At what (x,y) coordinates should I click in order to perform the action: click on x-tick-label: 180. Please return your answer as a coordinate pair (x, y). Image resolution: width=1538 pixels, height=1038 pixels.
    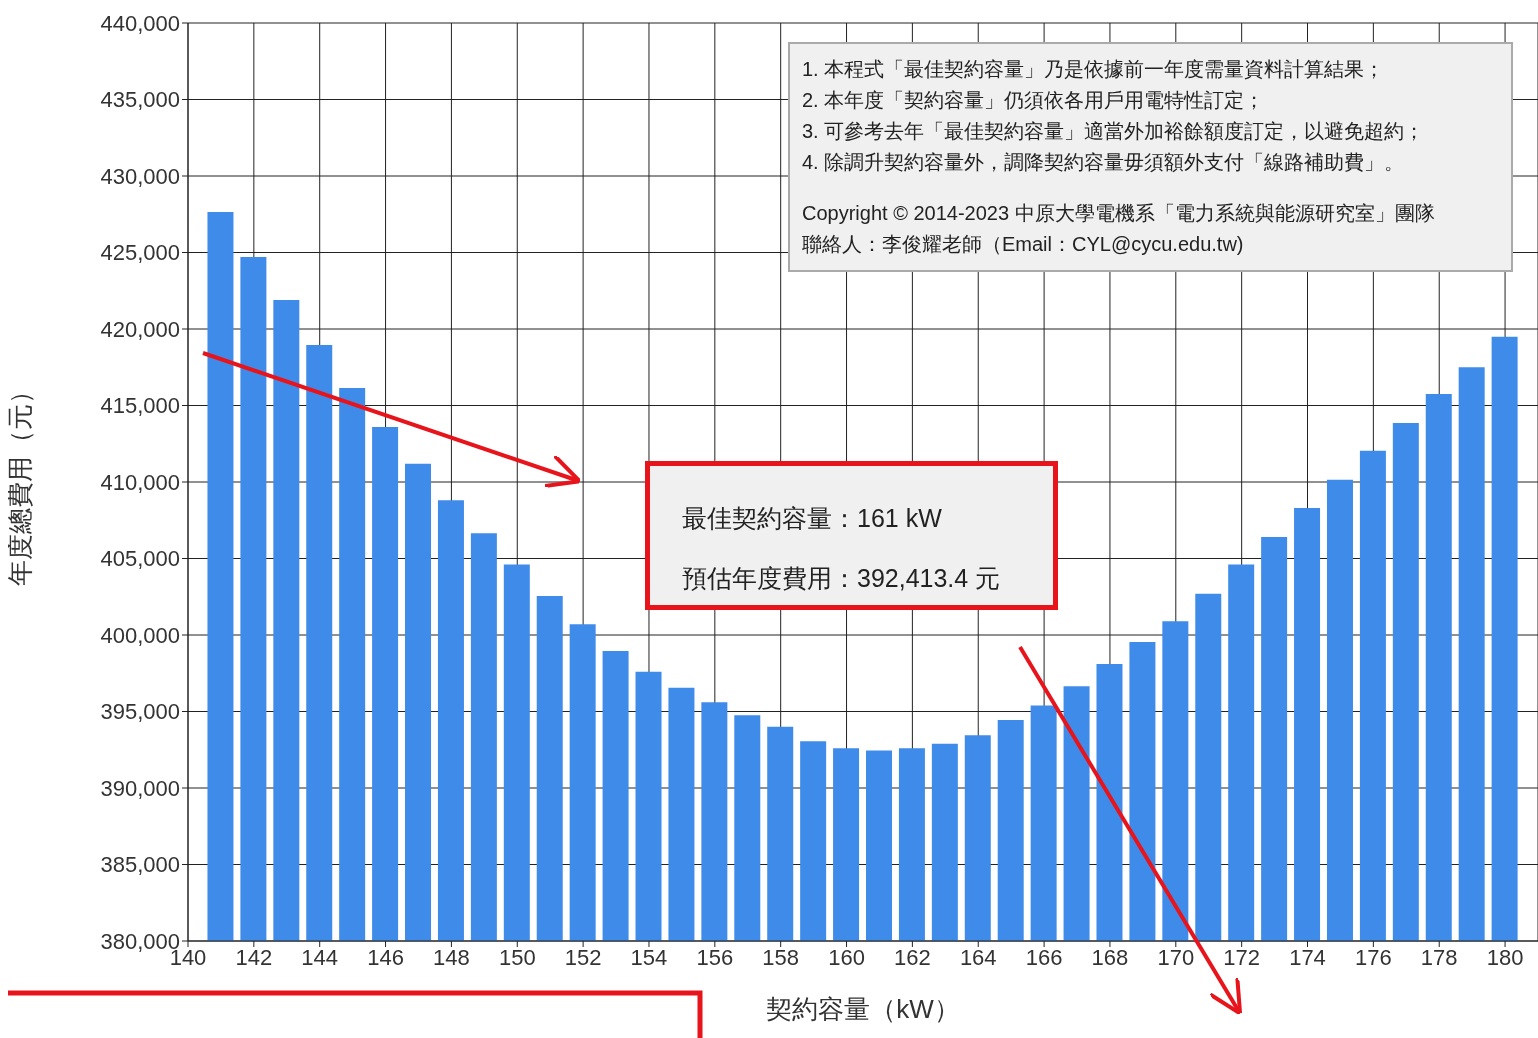
    Looking at the image, I should click on (1505, 957).